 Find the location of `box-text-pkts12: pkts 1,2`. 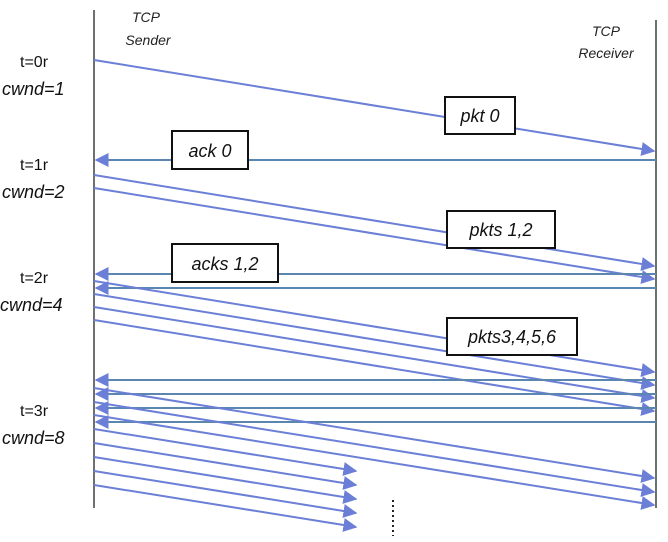

box-text-pkts12: pkts 1,2 is located at coordinates (500, 230).